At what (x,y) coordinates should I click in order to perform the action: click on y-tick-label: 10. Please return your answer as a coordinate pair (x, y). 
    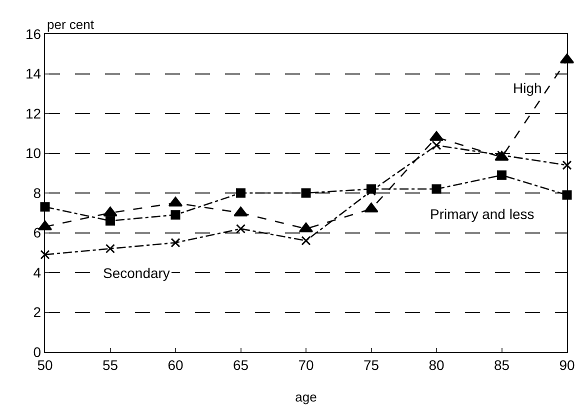
    Looking at the image, I should click on (34, 153).